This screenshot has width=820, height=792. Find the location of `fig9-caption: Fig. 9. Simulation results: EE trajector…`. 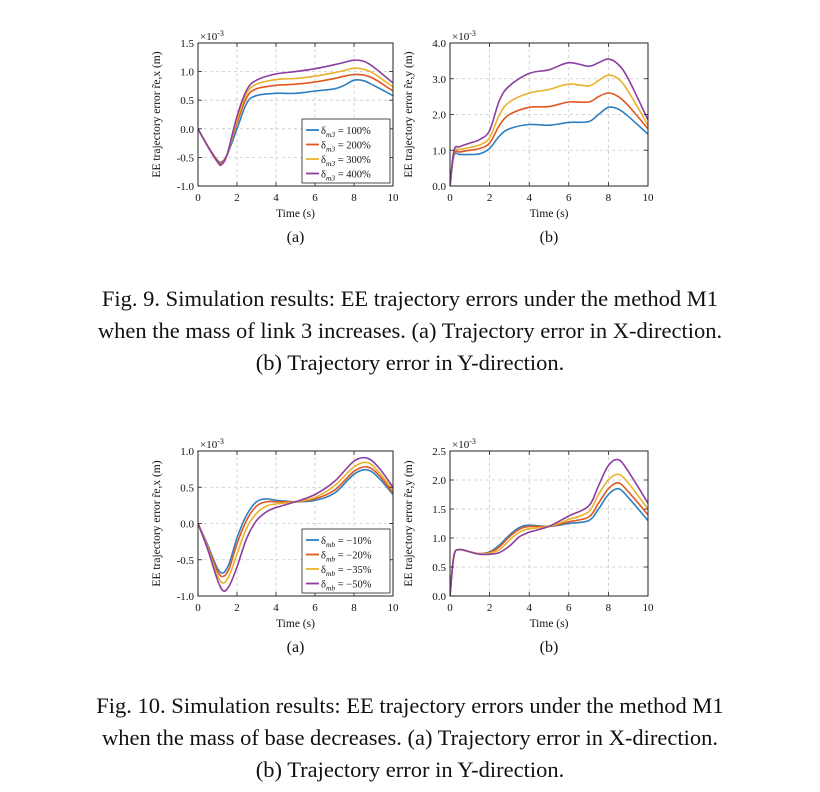

fig9-caption: Fig. 9. Simulation results: EE trajector… is located at coordinates (410, 331).